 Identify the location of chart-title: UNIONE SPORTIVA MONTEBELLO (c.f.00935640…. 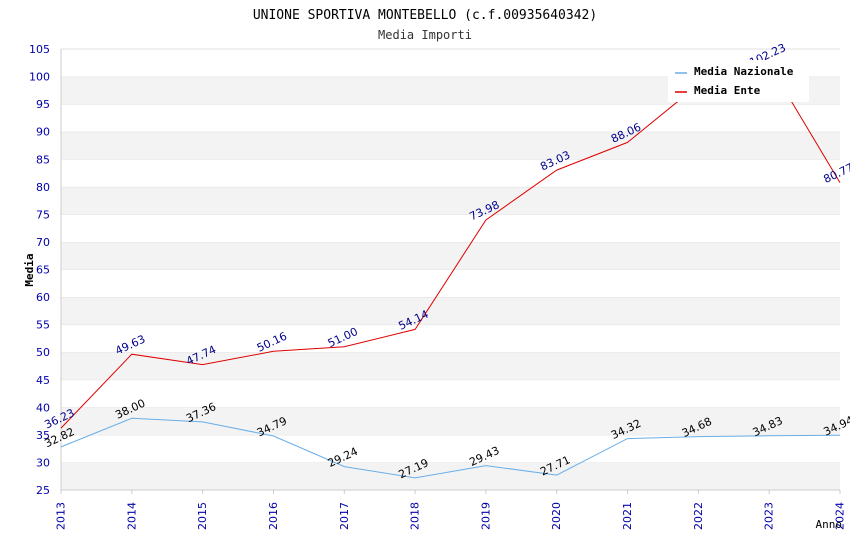
(425, 15).